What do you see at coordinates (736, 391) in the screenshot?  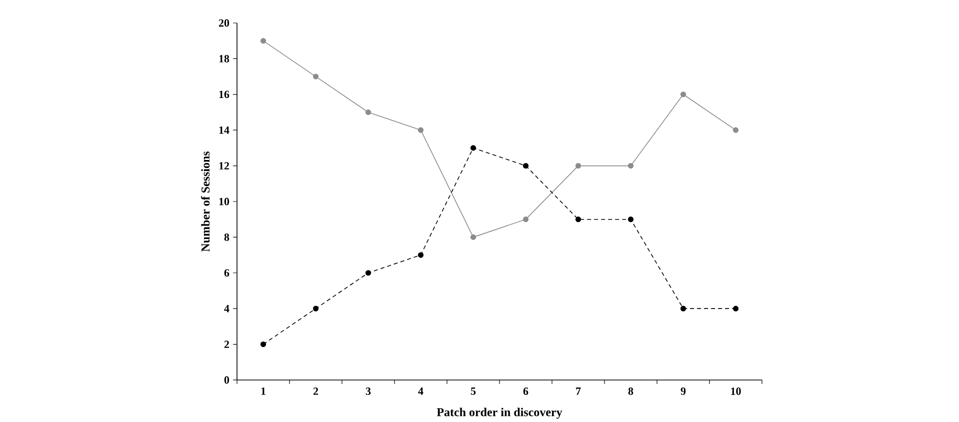 I see `x-tick-label: 10` at bounding box center [736, 391].